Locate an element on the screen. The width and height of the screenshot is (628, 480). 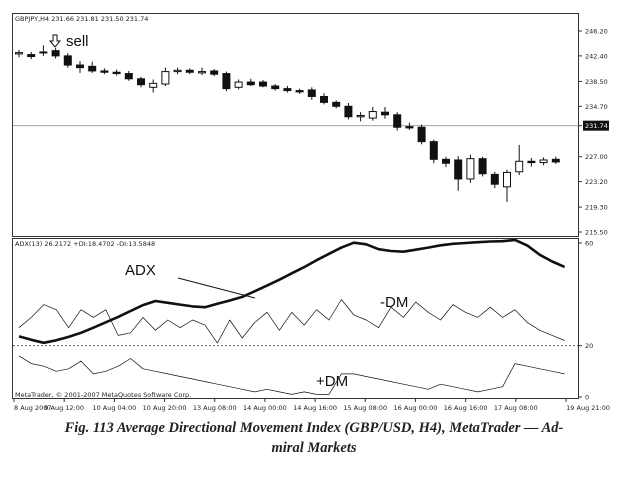
time-tick-label: 13 Aug 08:00 is located at coordinates (215, 408).